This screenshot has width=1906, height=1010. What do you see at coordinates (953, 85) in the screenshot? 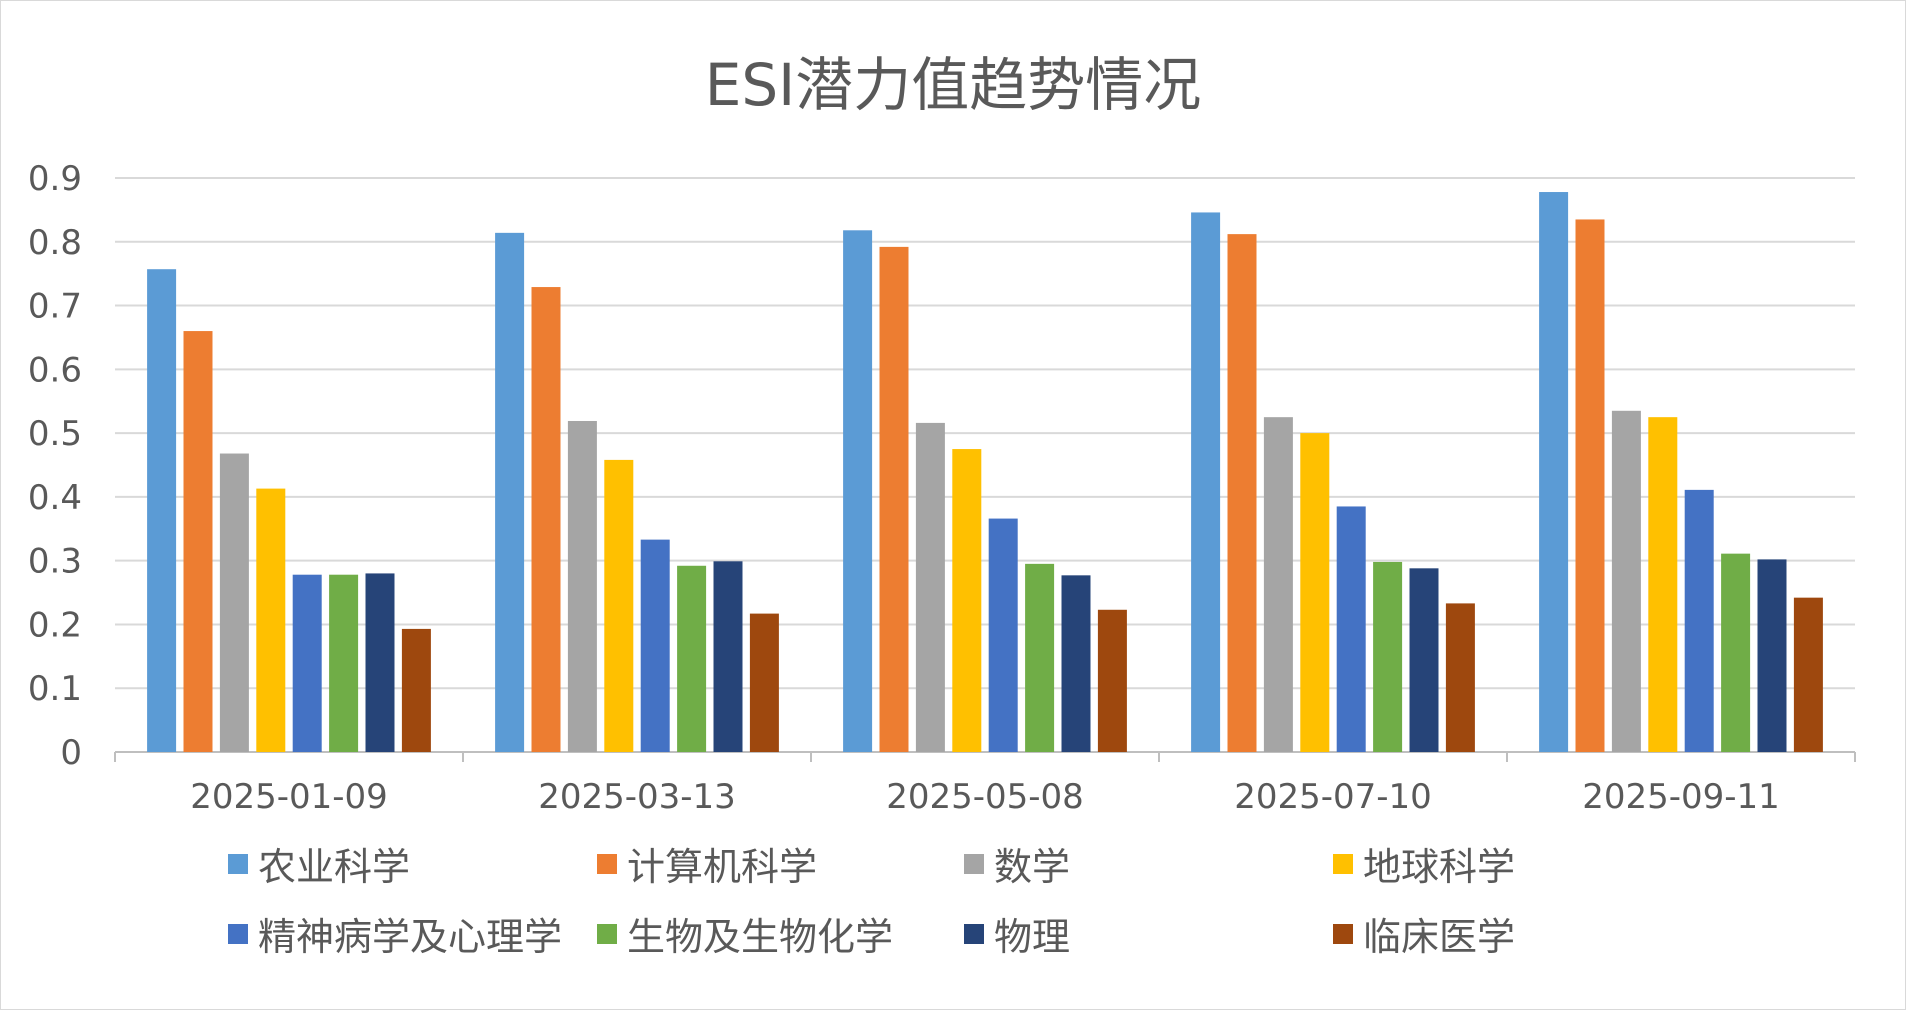
I see `chart-title: ESI潜力值趋势情况` at bounding box center [953, 85].